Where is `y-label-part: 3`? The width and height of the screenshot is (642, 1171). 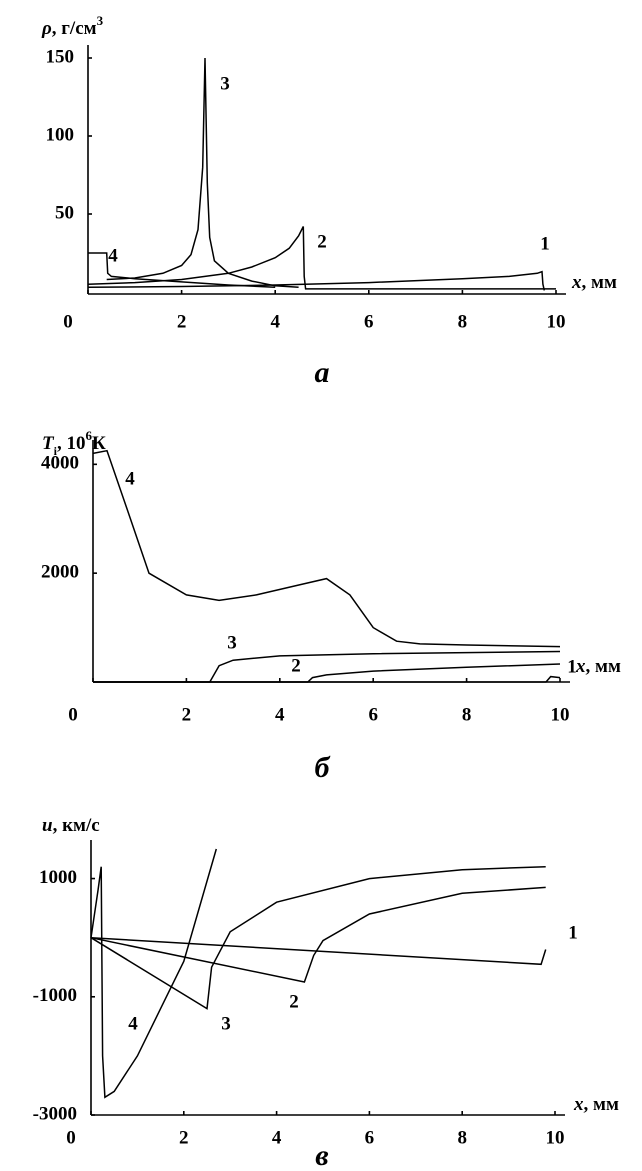 y-label-part: 3 is located at coordinates (100, 20).